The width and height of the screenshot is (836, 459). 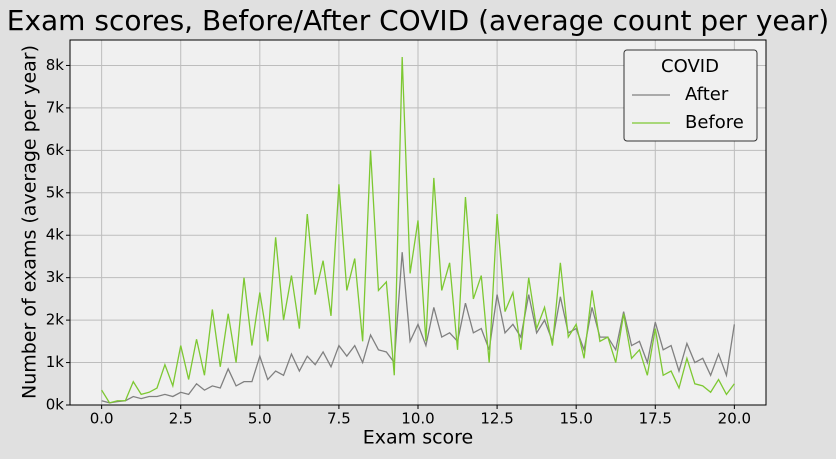 What do you see at coordinates (55, 150) in the screenshot?
I see `y-tick-label: 6k` at bounding box center [55, 150].